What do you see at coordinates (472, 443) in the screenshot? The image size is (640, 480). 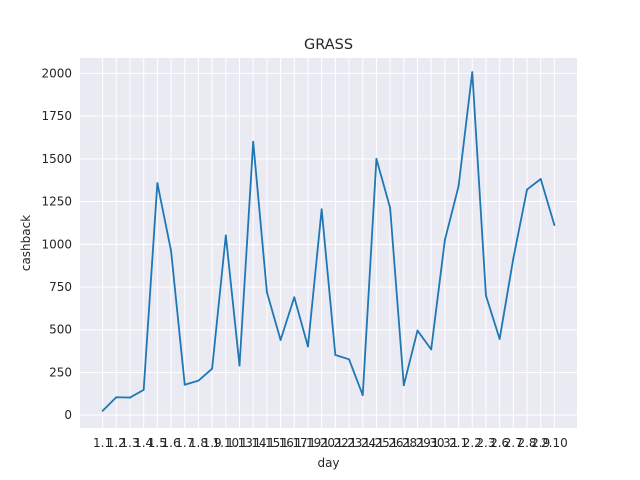 I see `x-tick-label: 2.2` at bounding box center [472, 443].